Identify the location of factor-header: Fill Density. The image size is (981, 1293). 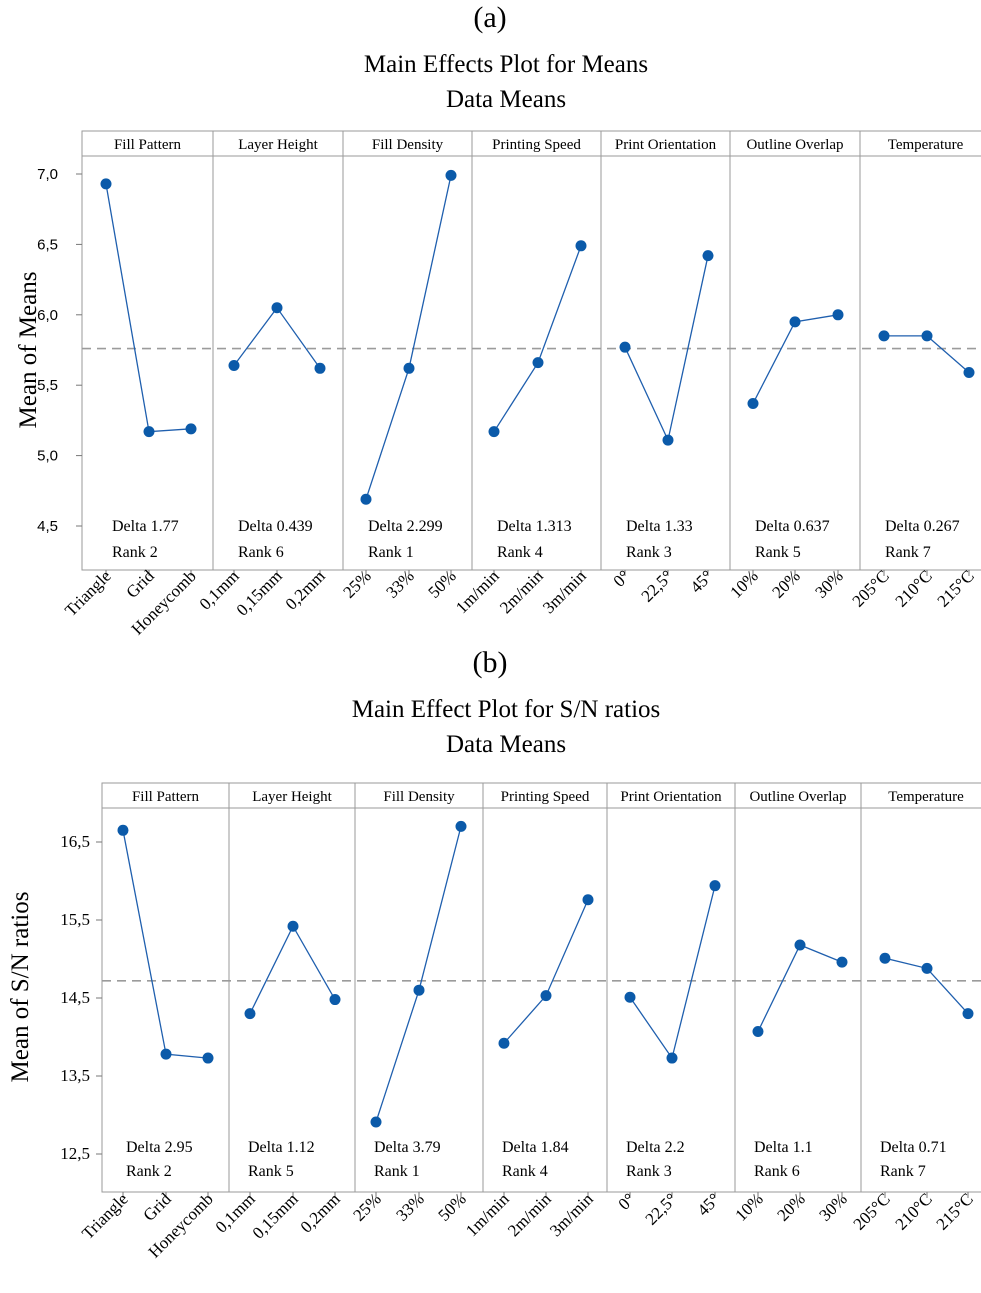
(408, 145).